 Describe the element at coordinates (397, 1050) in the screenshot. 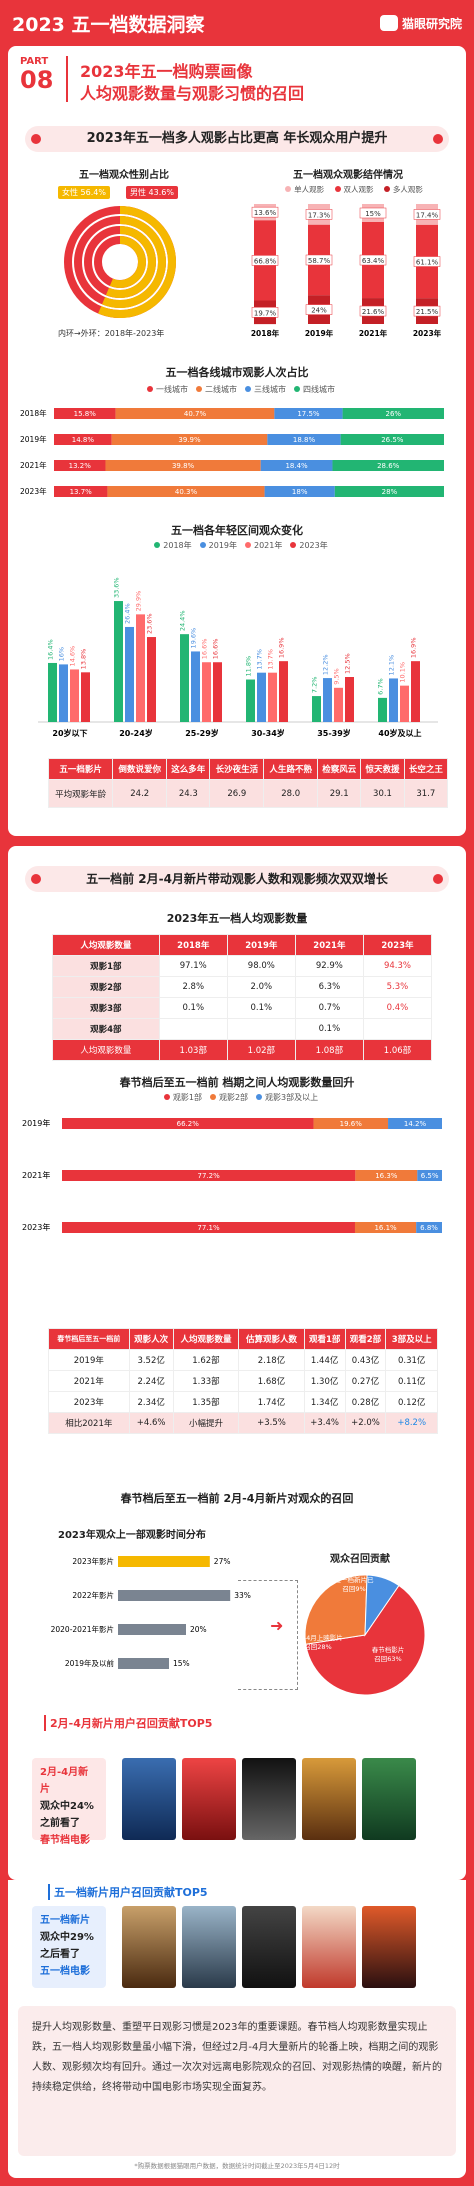

I see `pc-avg: 1.06部` at that location.